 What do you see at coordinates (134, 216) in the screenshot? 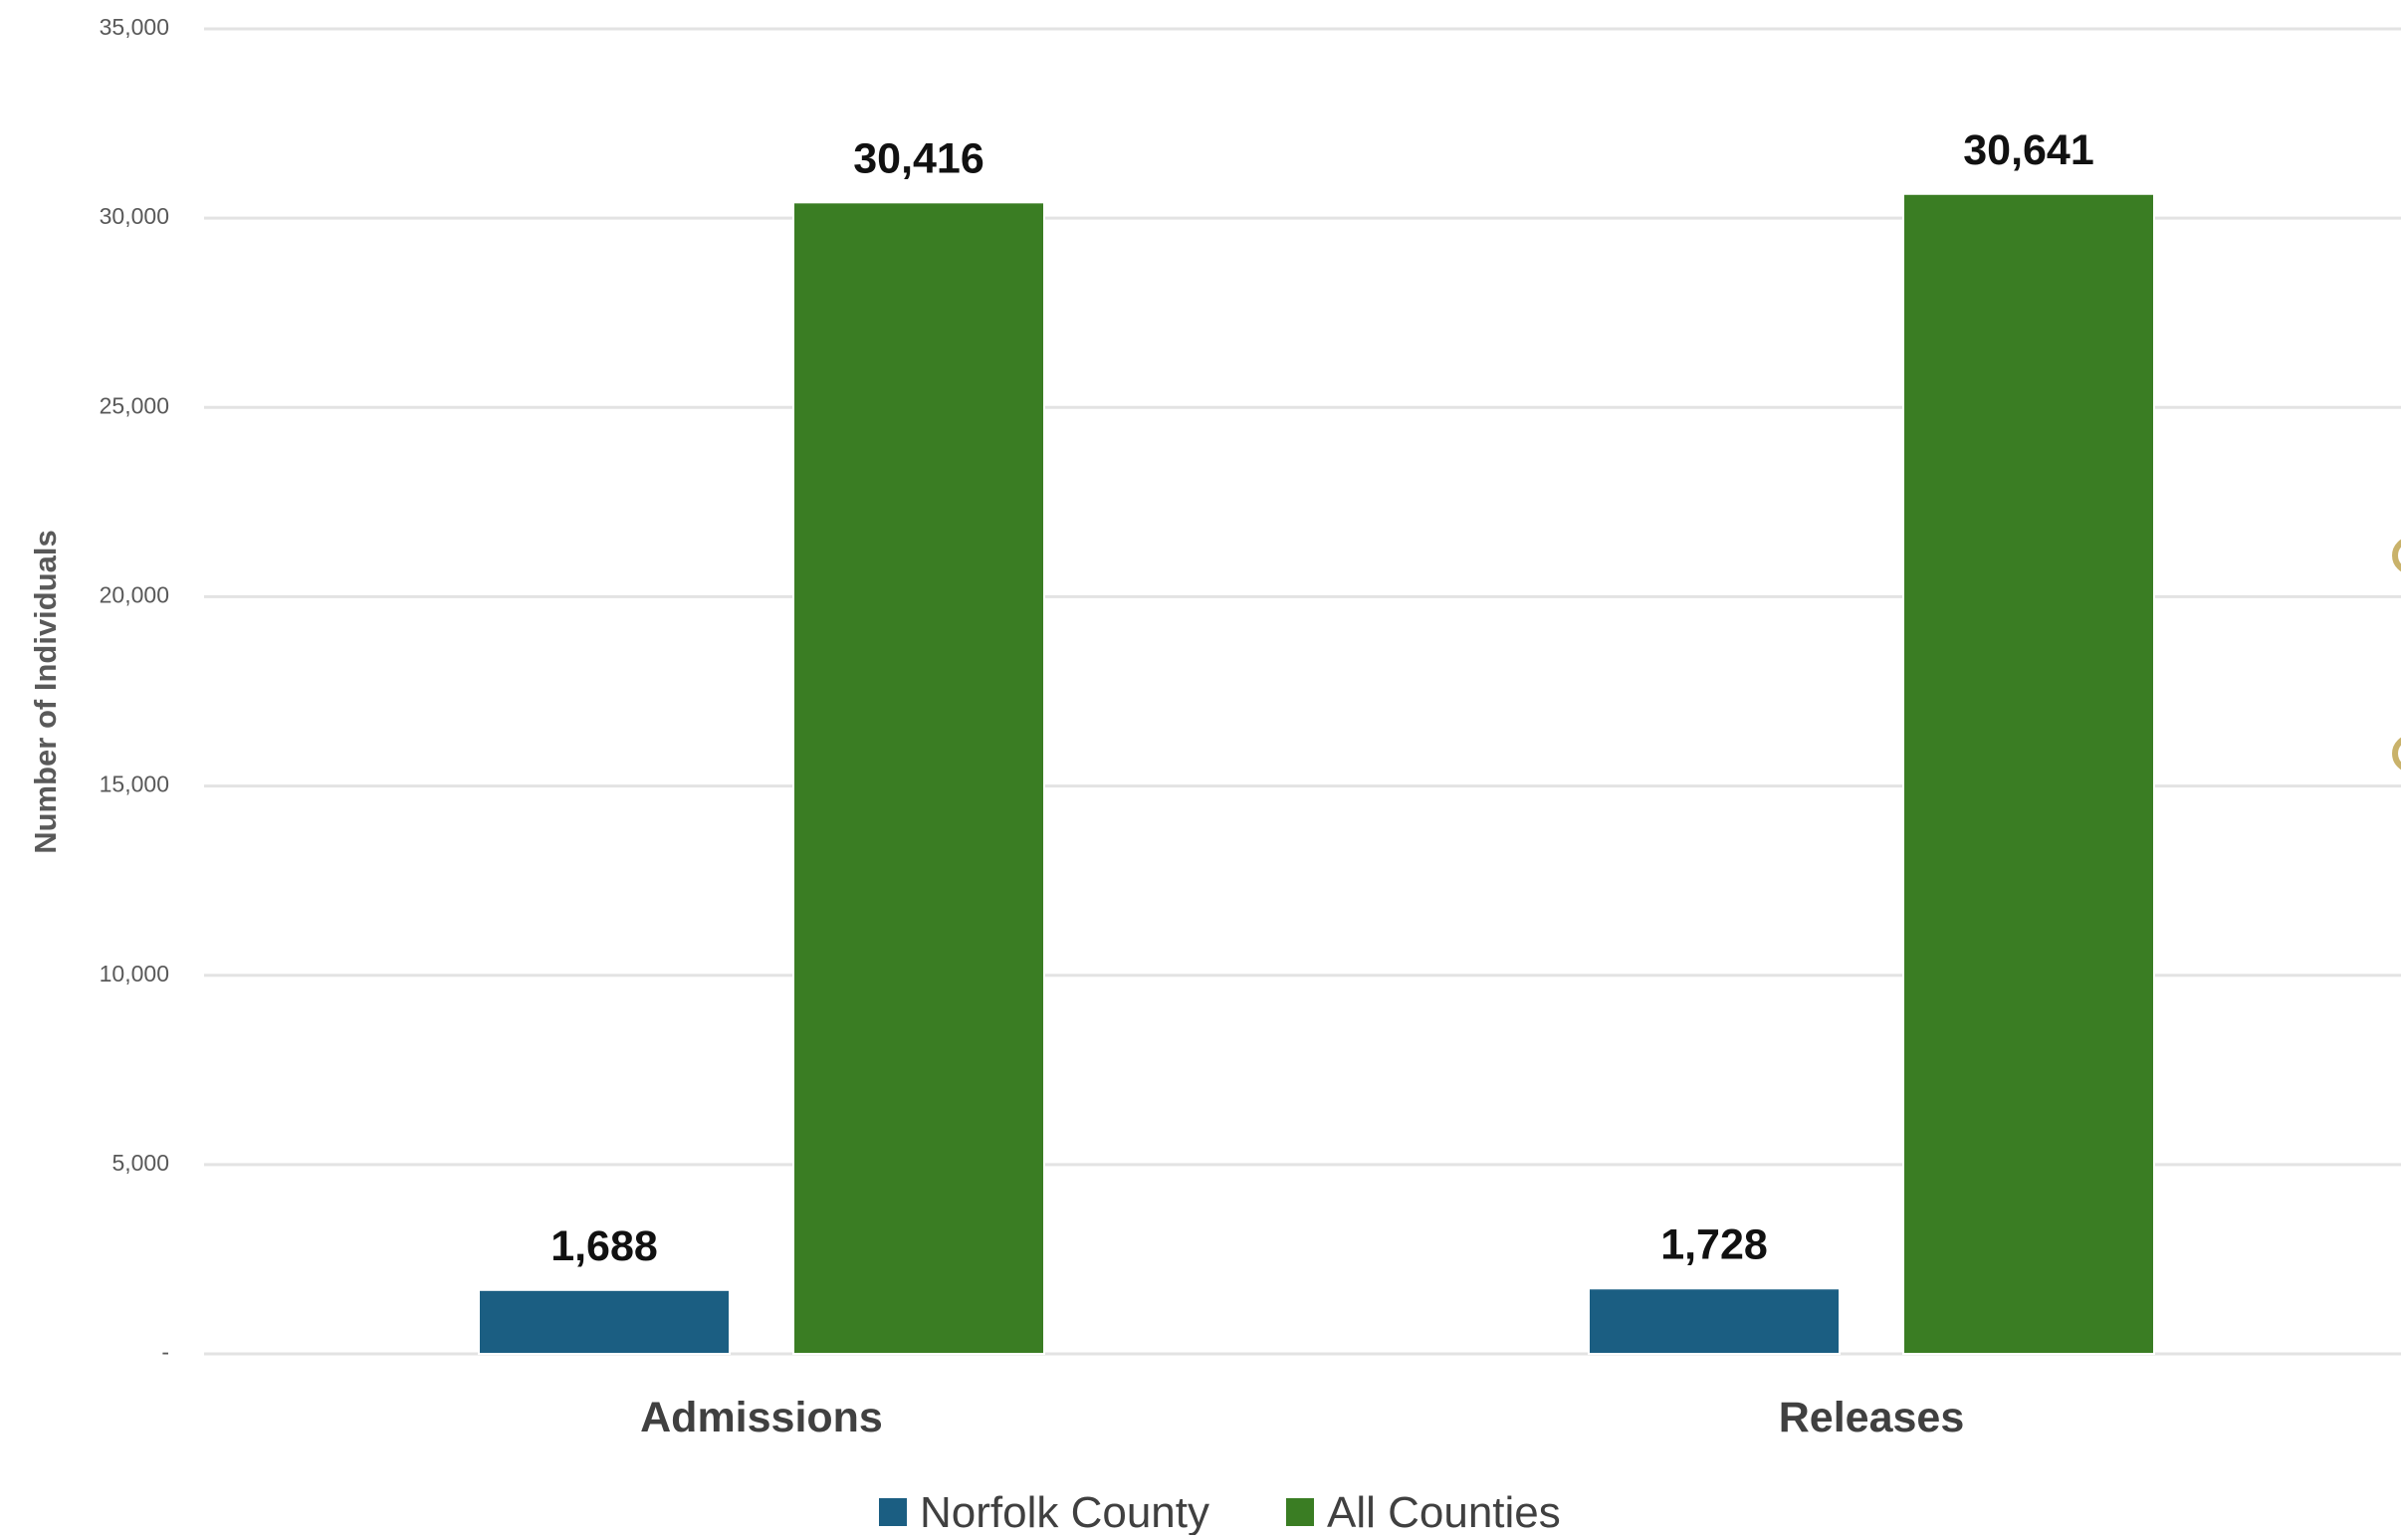
I see `y-tick-label: 30,000` at bounding box center [134, 216].